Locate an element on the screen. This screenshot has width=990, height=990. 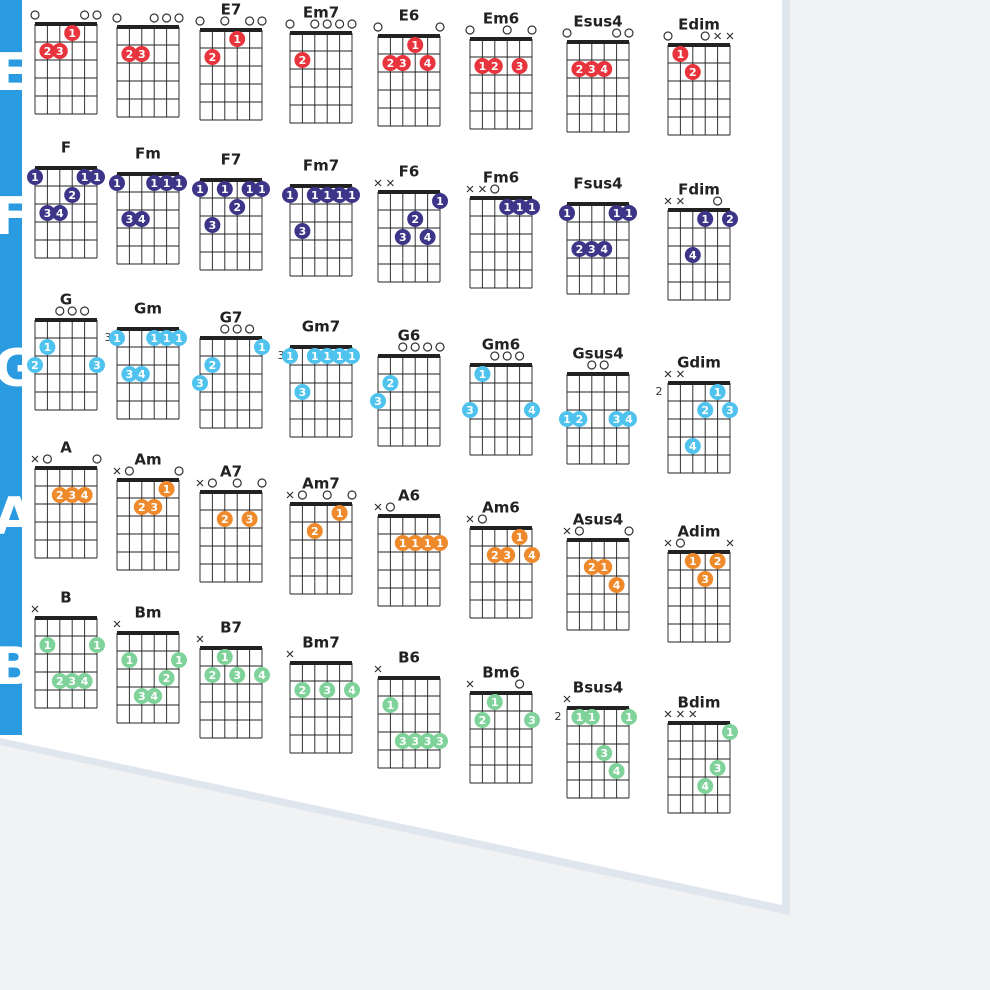
fret-number: 3 is located at coordinates (108, 337).